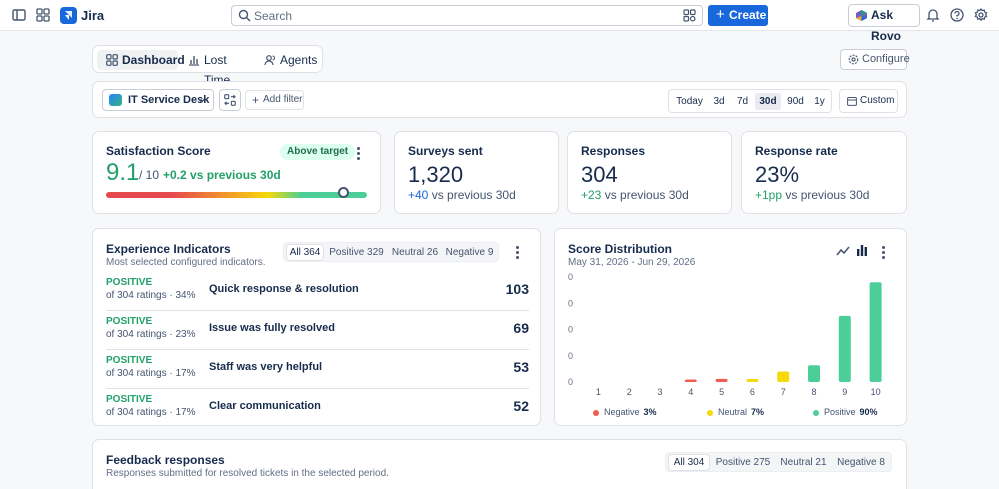  I want to click on indicator-label: Clear communication, so click(265, 406).